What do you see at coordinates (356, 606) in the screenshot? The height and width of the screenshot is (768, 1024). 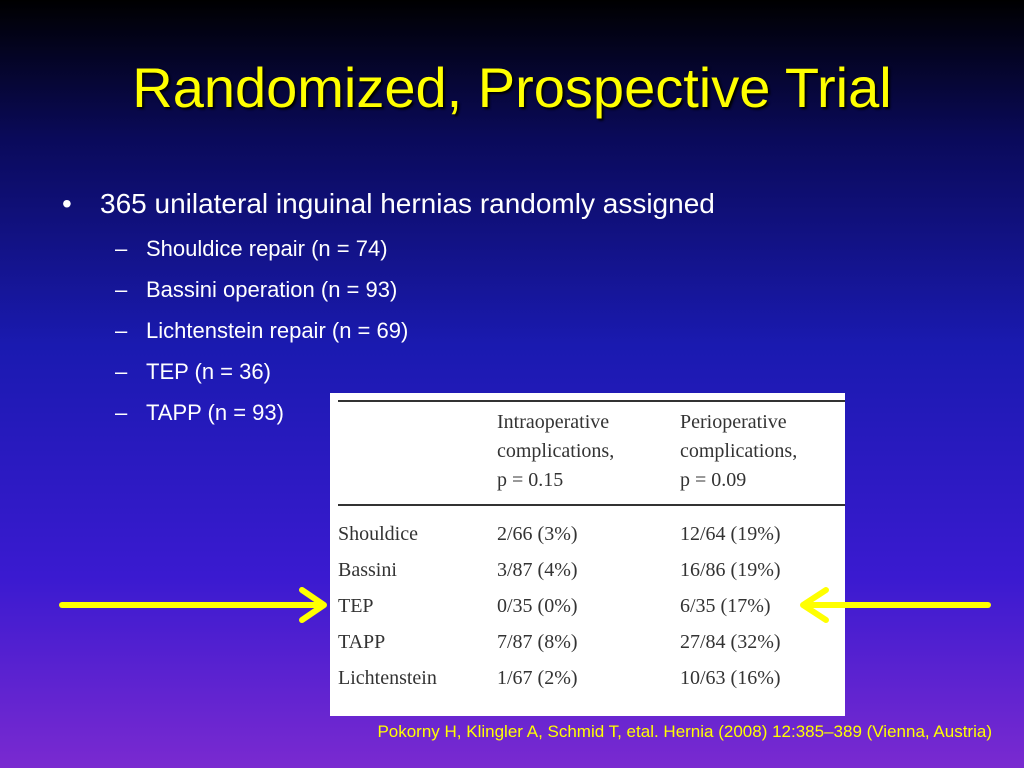 I see `table-cell: TEP` at bounding box center [356, 606].